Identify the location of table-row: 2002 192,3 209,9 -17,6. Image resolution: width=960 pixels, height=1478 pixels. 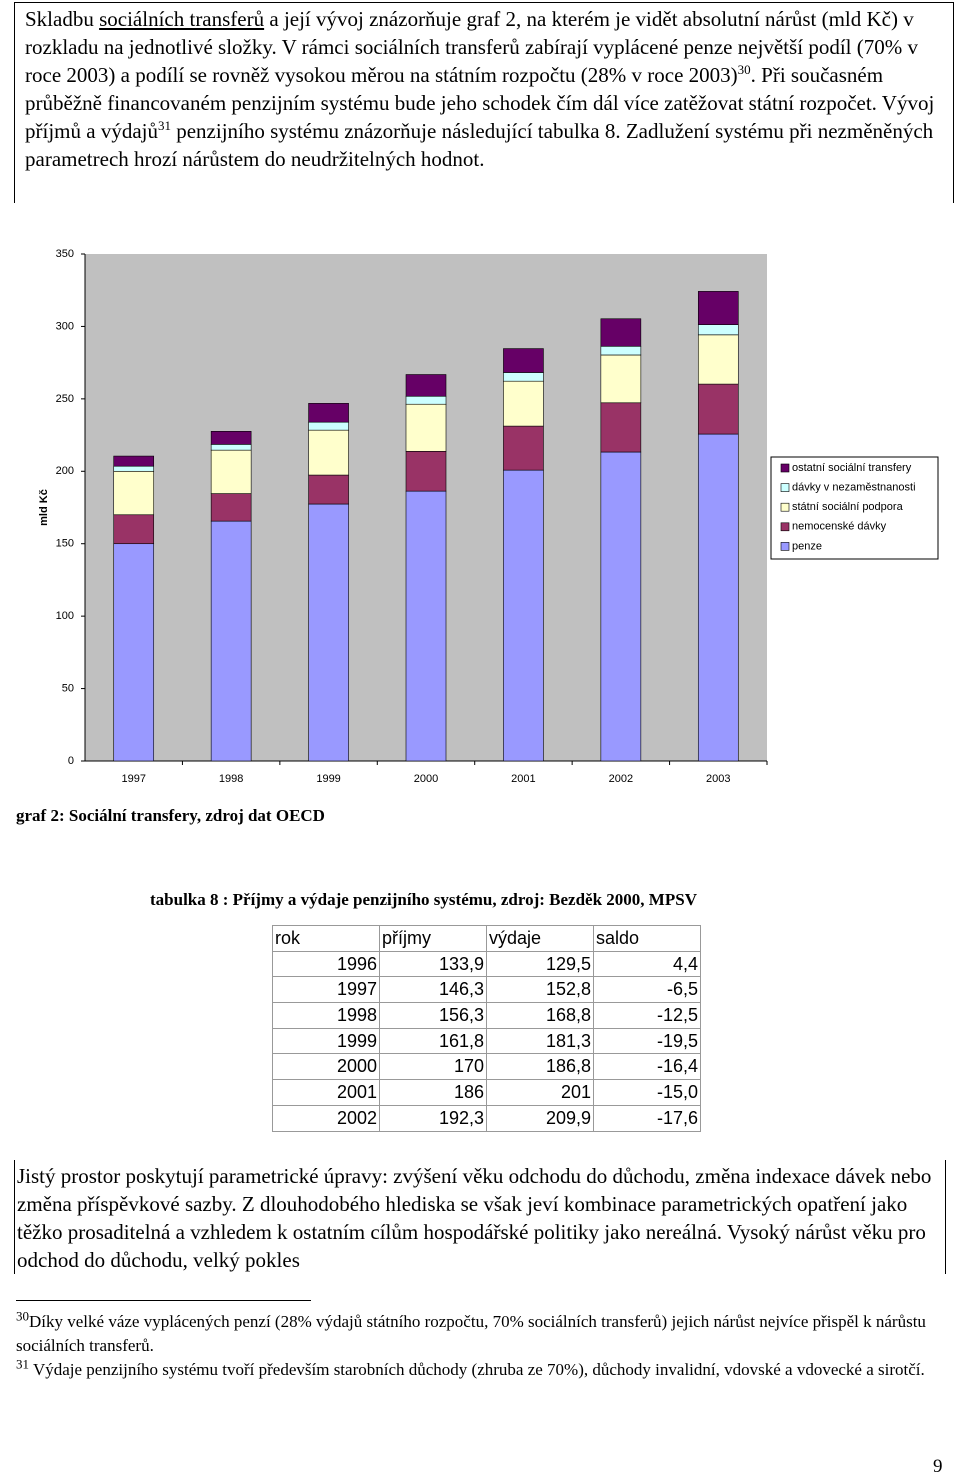
(486, 1118).